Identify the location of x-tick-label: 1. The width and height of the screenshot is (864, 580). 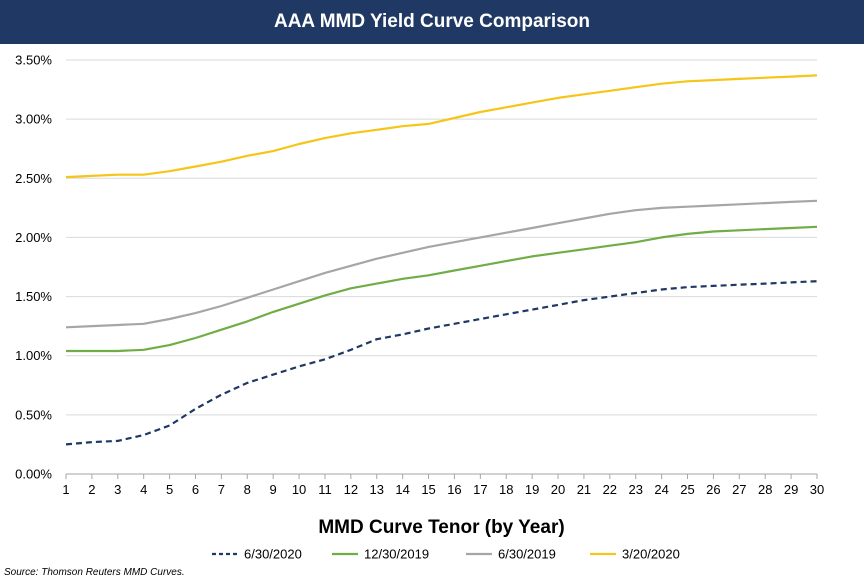
(65, 489).